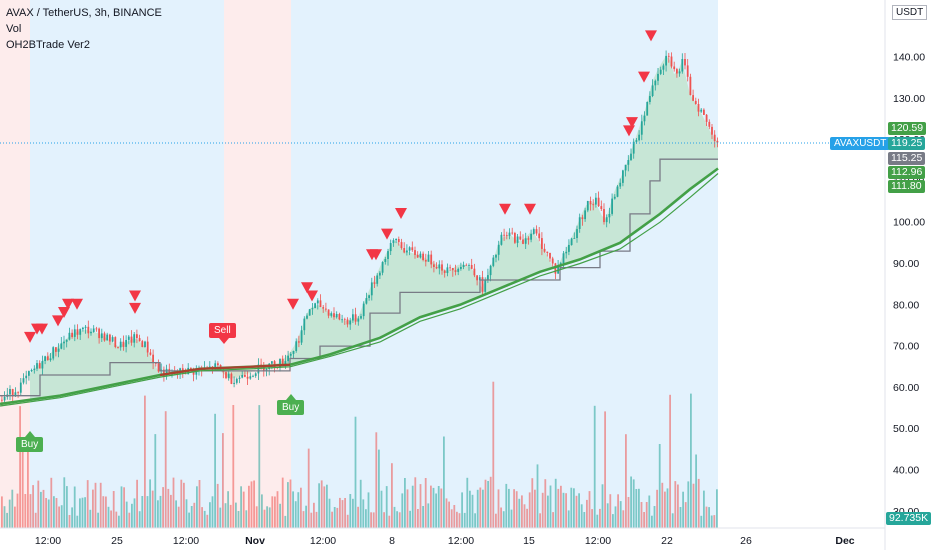 The height and width of the screenshot is (550, 932). Describe the element at coordinates (255, 541) in the screenshot. I see `x-tick-label: Nov` at that location.